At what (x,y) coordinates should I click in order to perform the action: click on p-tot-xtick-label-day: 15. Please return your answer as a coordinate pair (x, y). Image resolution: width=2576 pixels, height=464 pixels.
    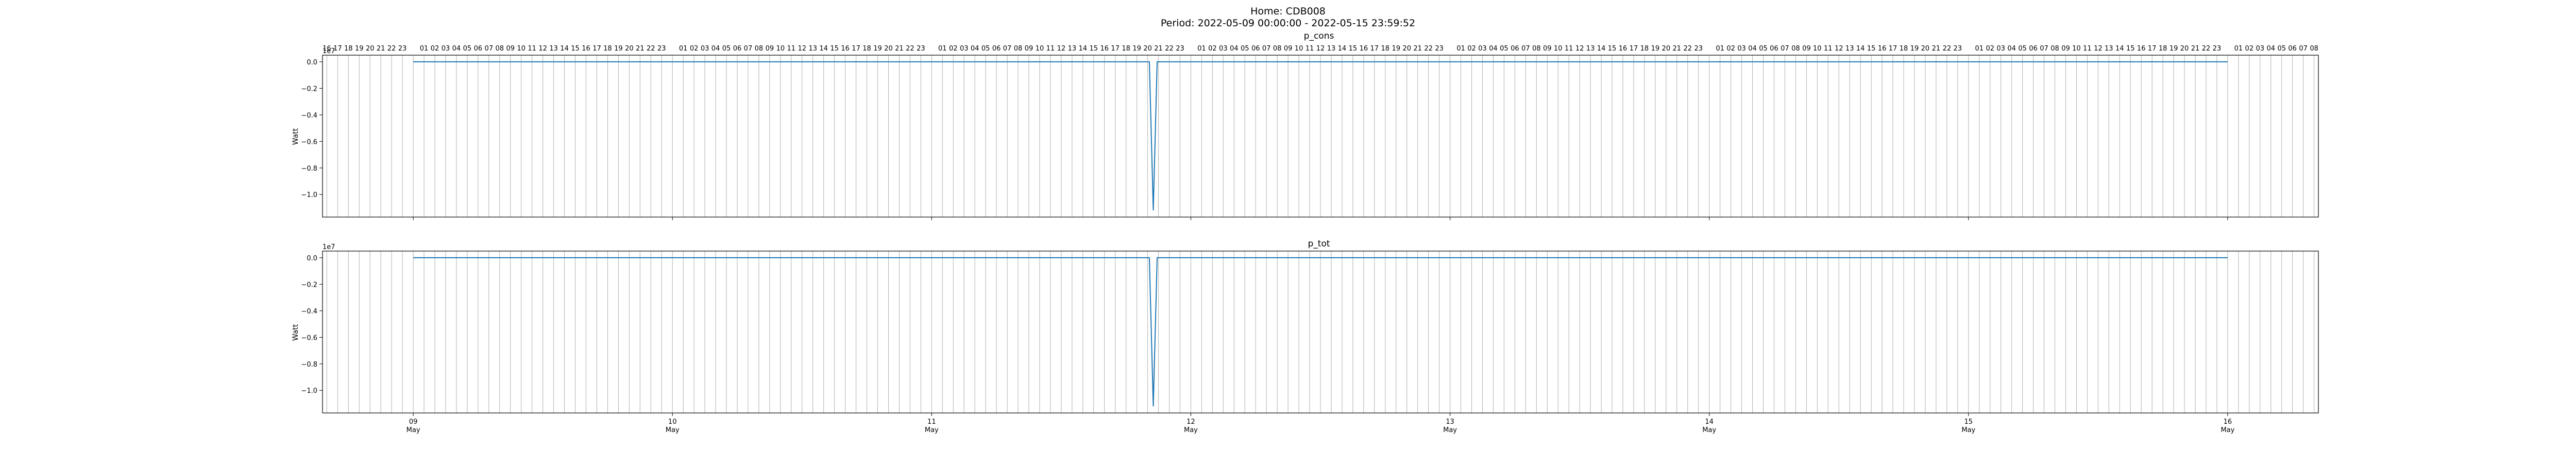
    Looking at the image, I should click on (1968, 422).